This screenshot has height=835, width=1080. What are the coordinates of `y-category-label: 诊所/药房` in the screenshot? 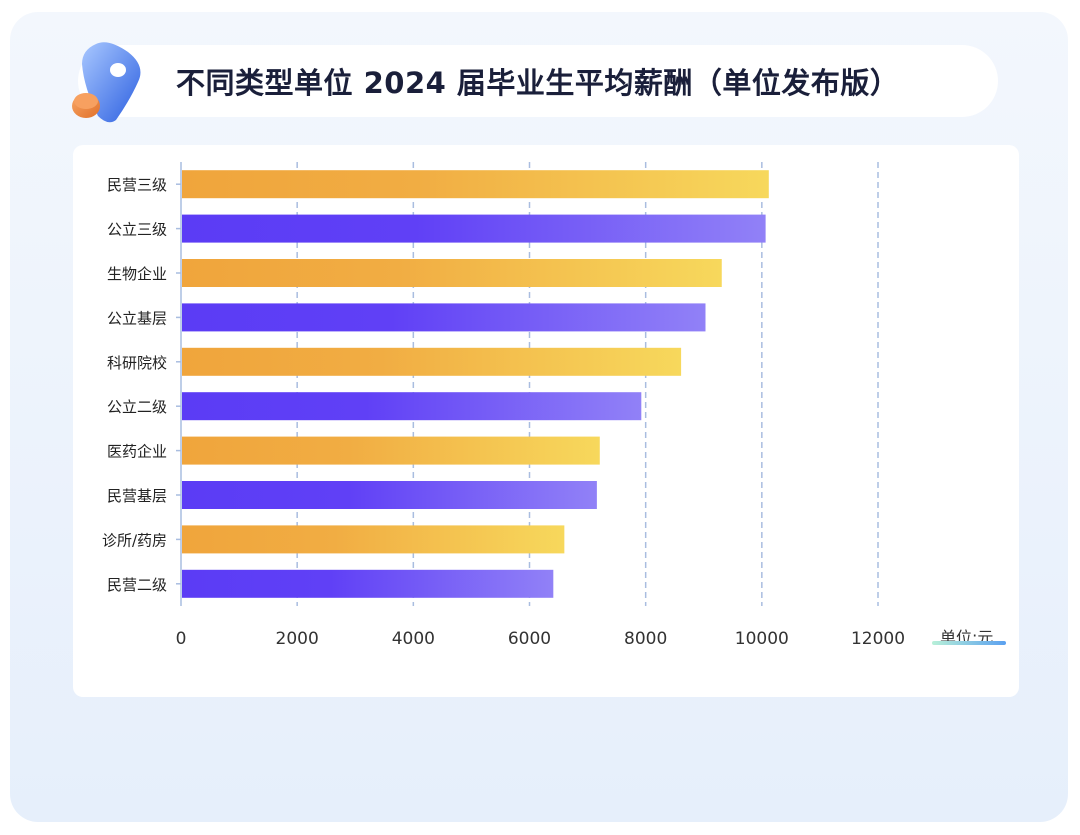 It's located at (134, 540).